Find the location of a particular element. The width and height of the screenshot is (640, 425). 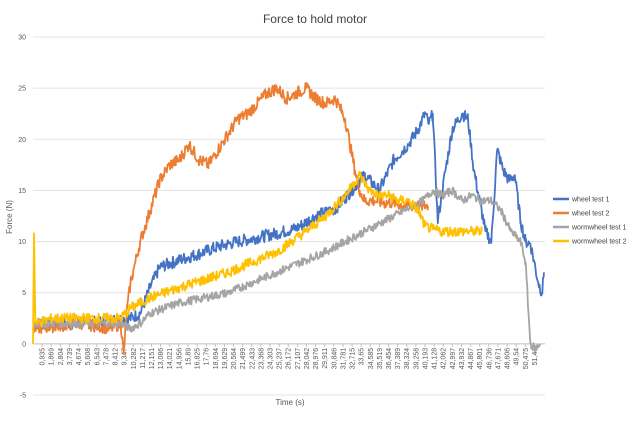

x-tick-label: 8,412 is located at coordinates (116, 357).